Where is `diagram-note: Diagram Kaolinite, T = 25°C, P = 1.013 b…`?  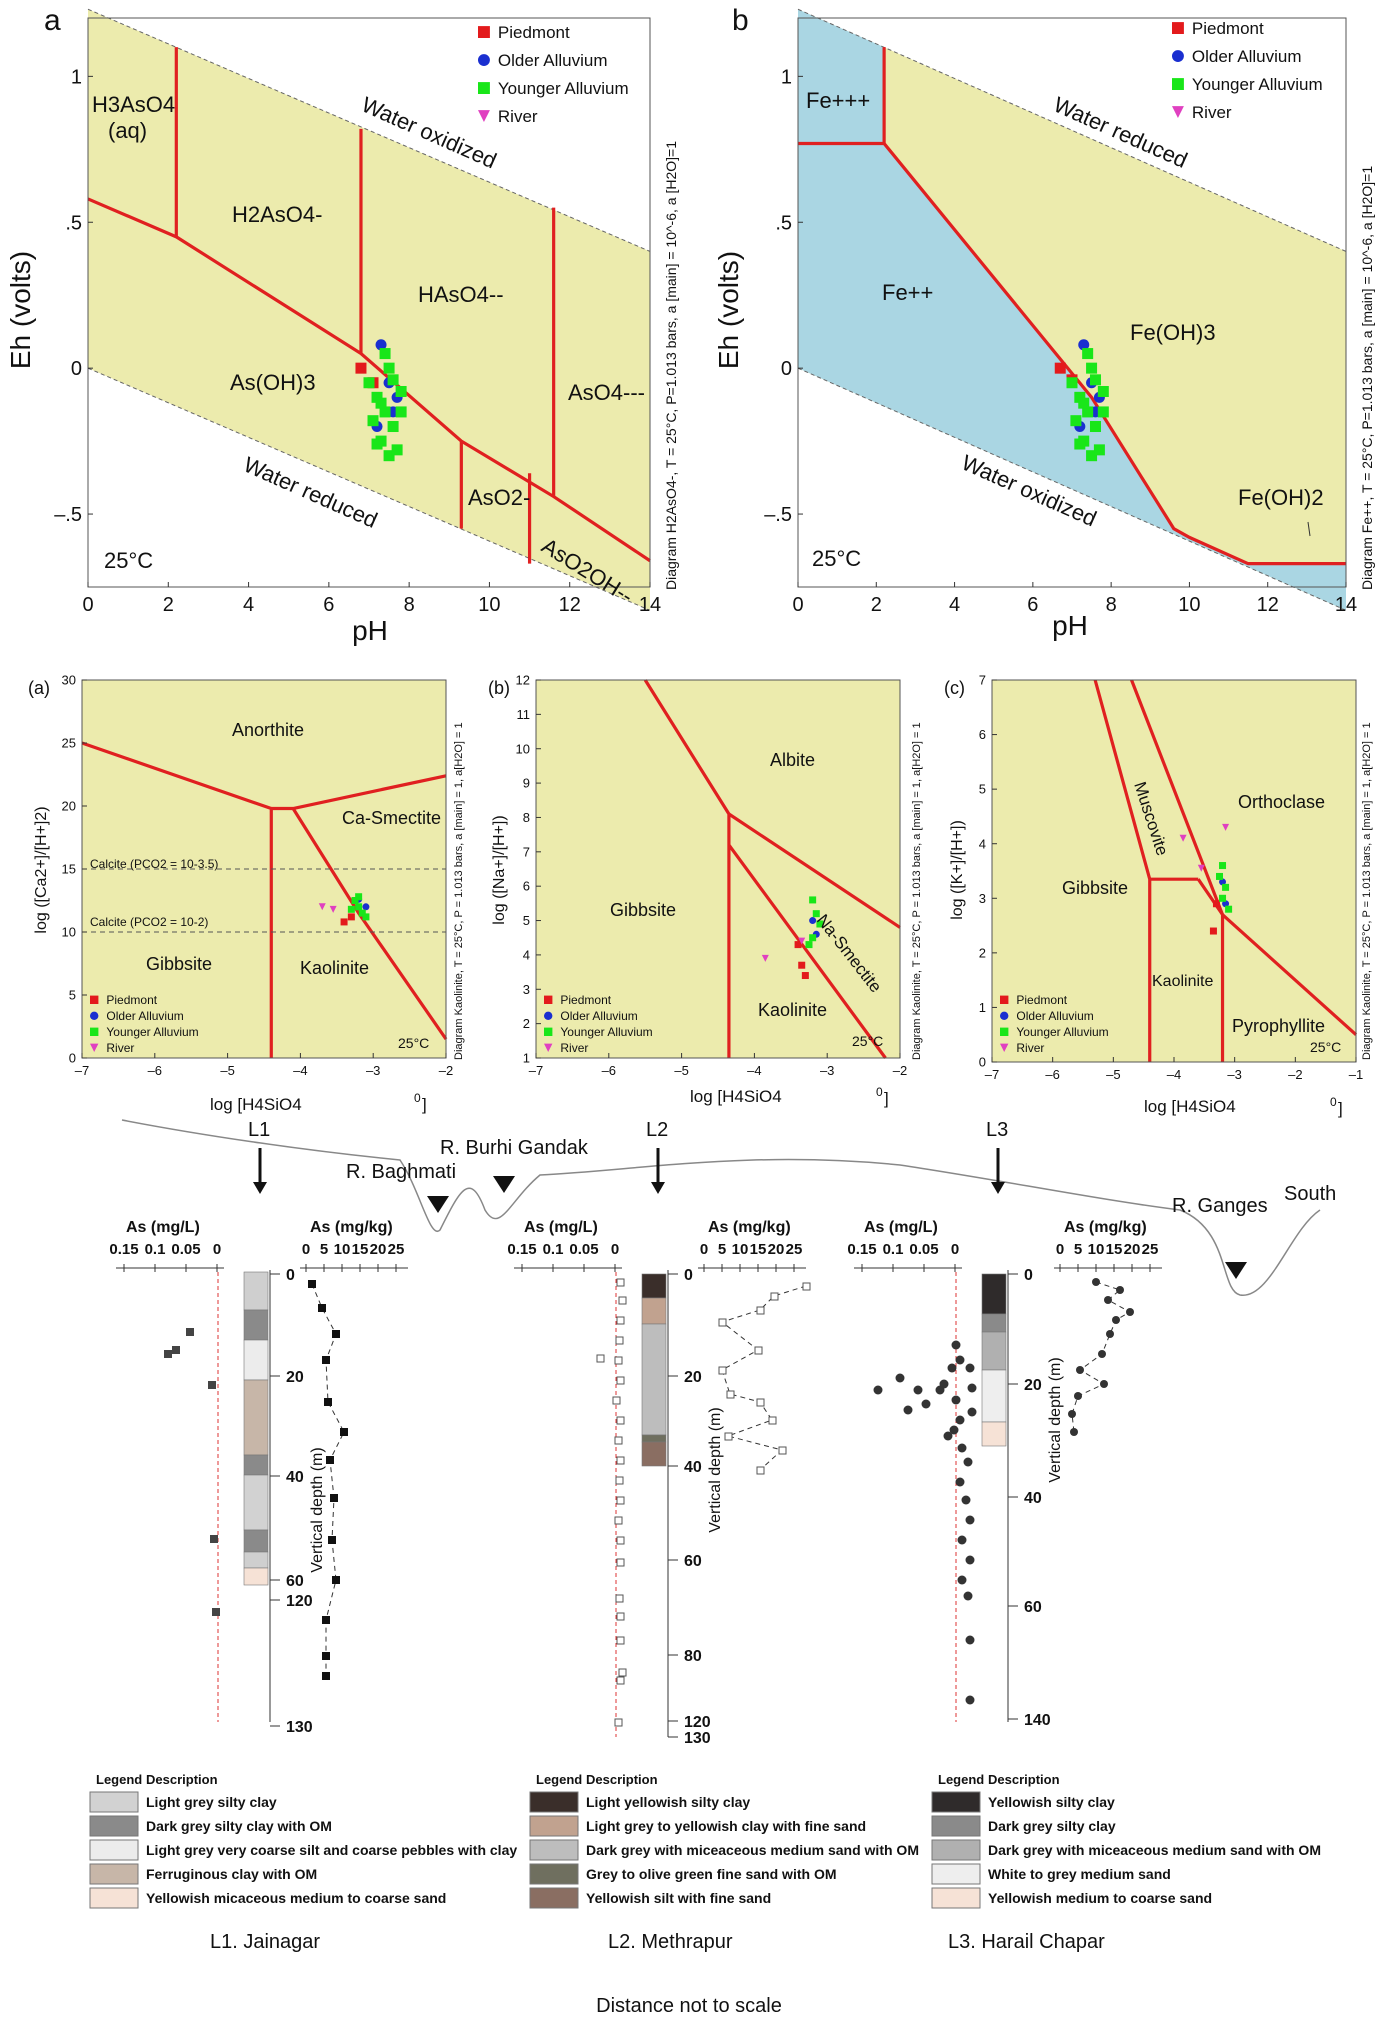 diagram-note: Diagram Kaolinite, T = 25°C, P = 1.013 b… is located at coordinates (917, 891).